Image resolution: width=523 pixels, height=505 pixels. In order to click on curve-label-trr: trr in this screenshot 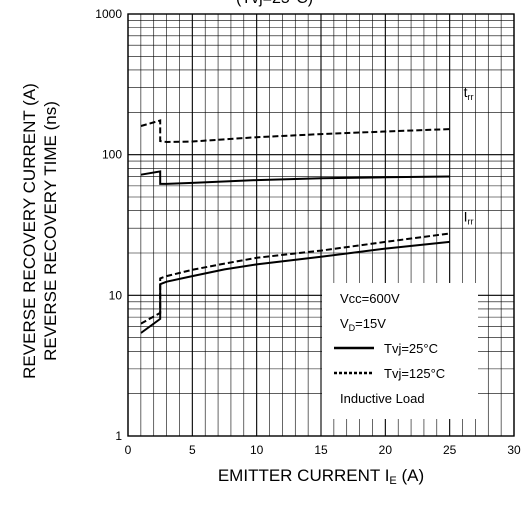, I will do `click(469, 93)`.